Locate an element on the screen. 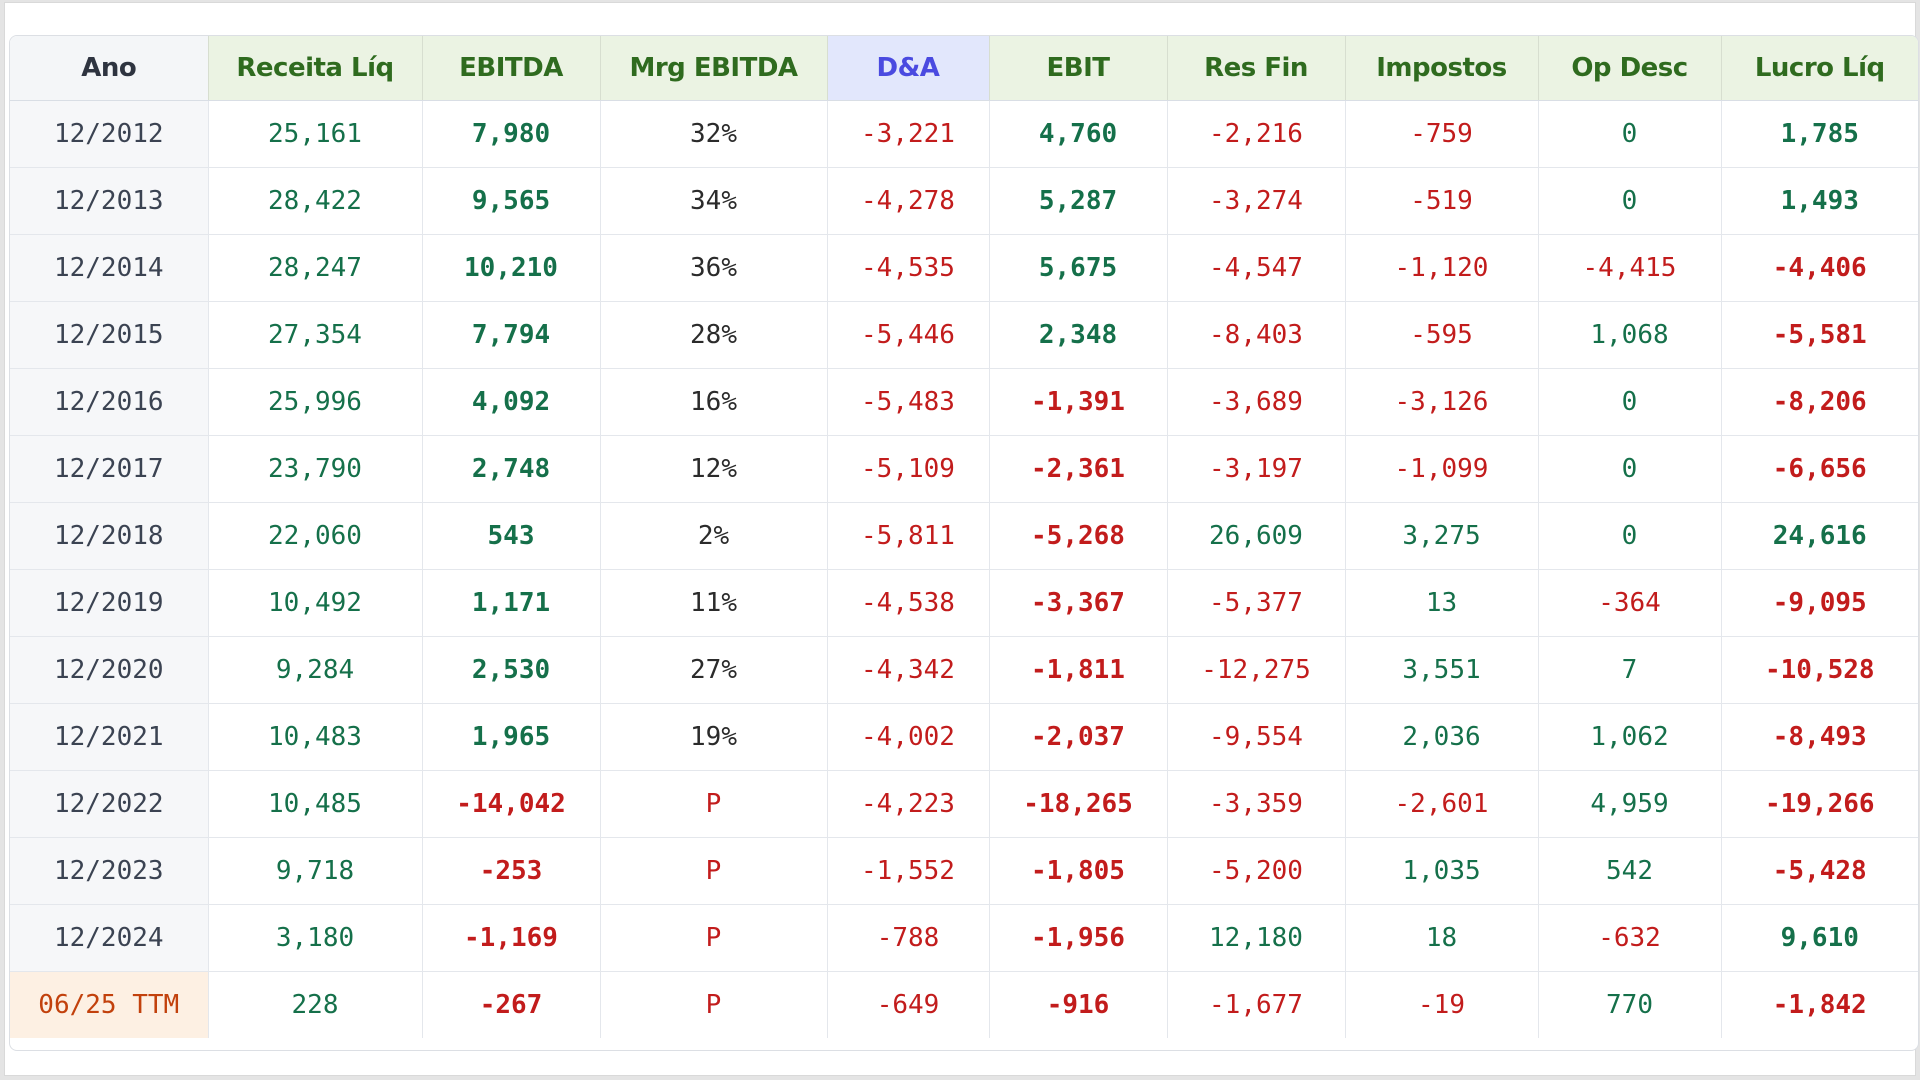  cell-ano: 06/25 TTM is located at coordinates (109, 1004).